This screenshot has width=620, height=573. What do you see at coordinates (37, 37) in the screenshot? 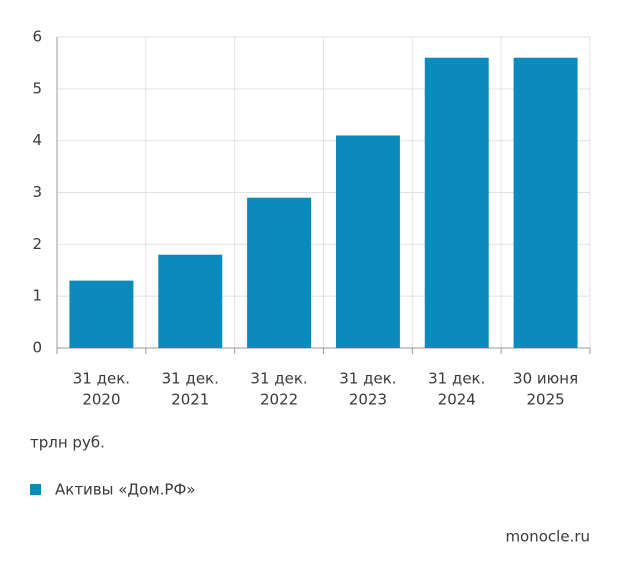
I see `y-tick-label: 6` at bounding box center [37, 37].